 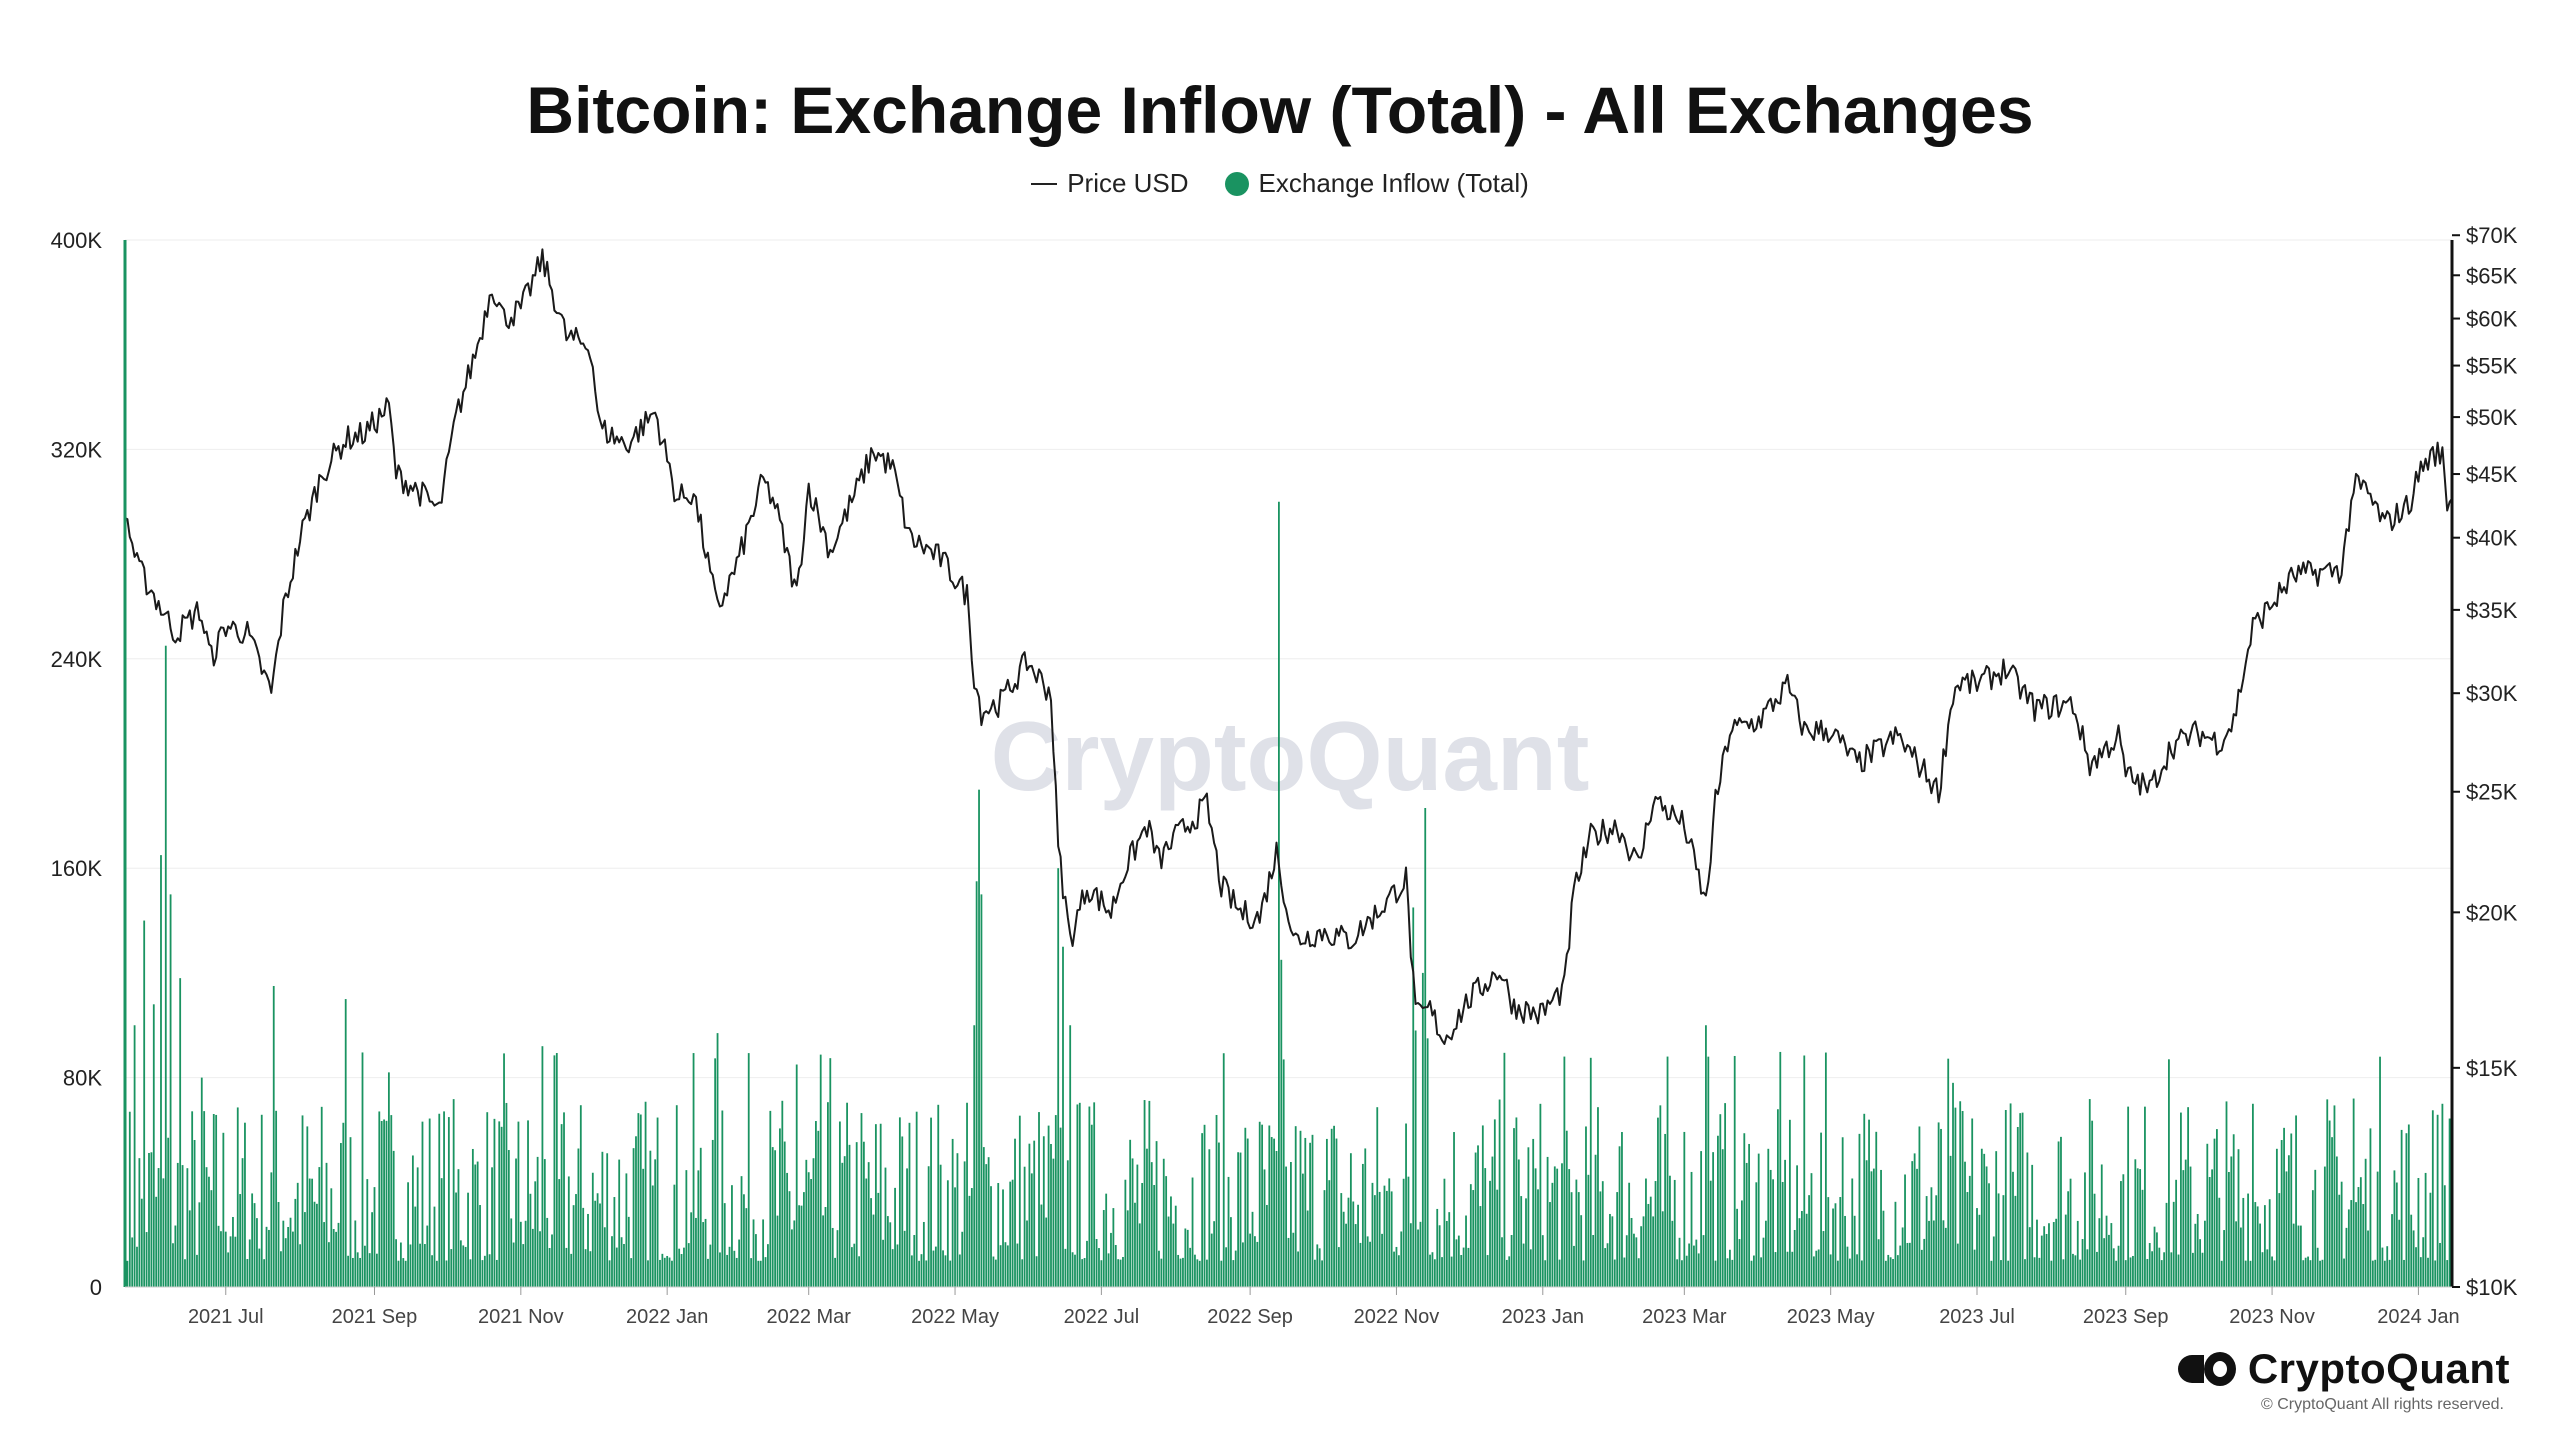 I want to click on legend-item-price: Price USD, so click(x=1110, y=183).